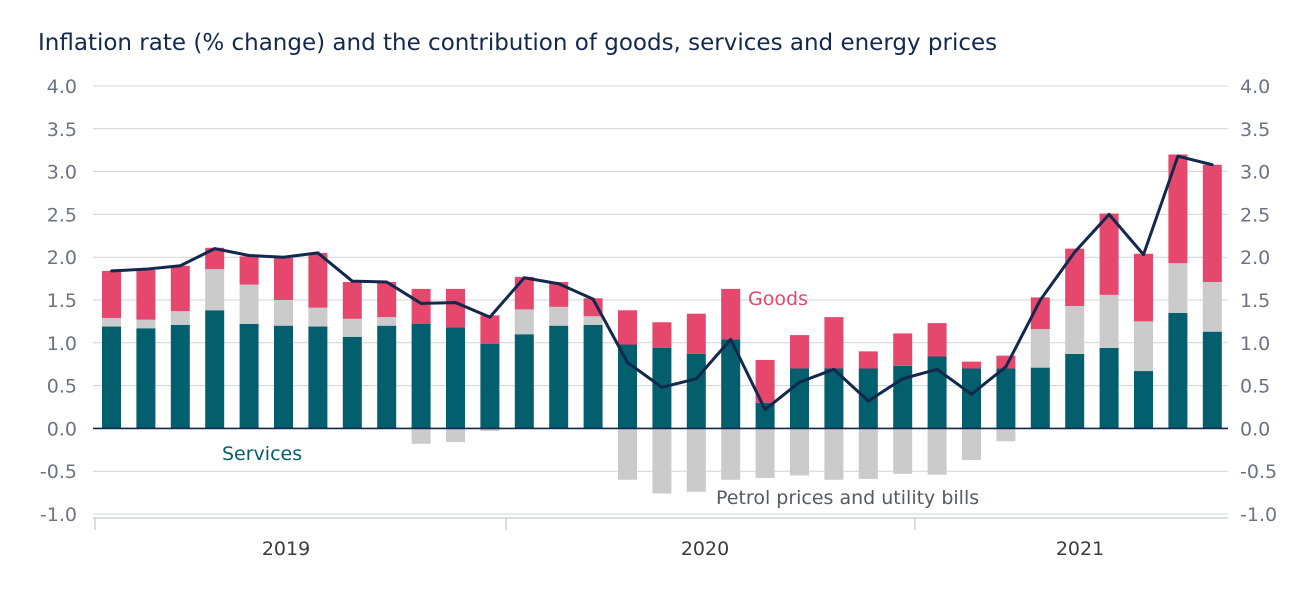  Describe the element at coordinates (1258, 472) in the screenshot. I see `y-tick-label-right: -0.5` at that location.